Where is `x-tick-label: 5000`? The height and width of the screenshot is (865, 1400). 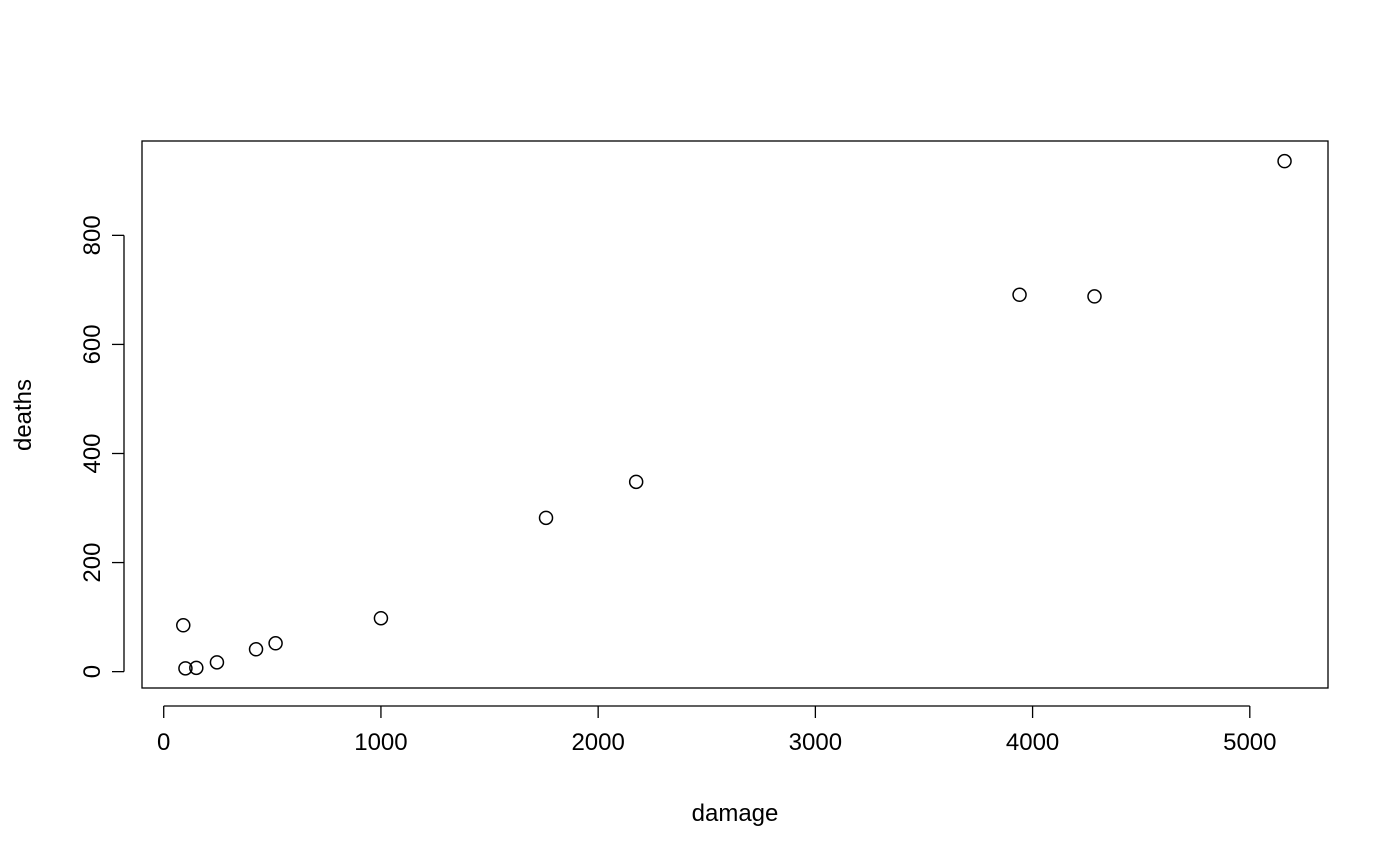
x-tick-label: 5000 is located at coordinates (1249, 742).